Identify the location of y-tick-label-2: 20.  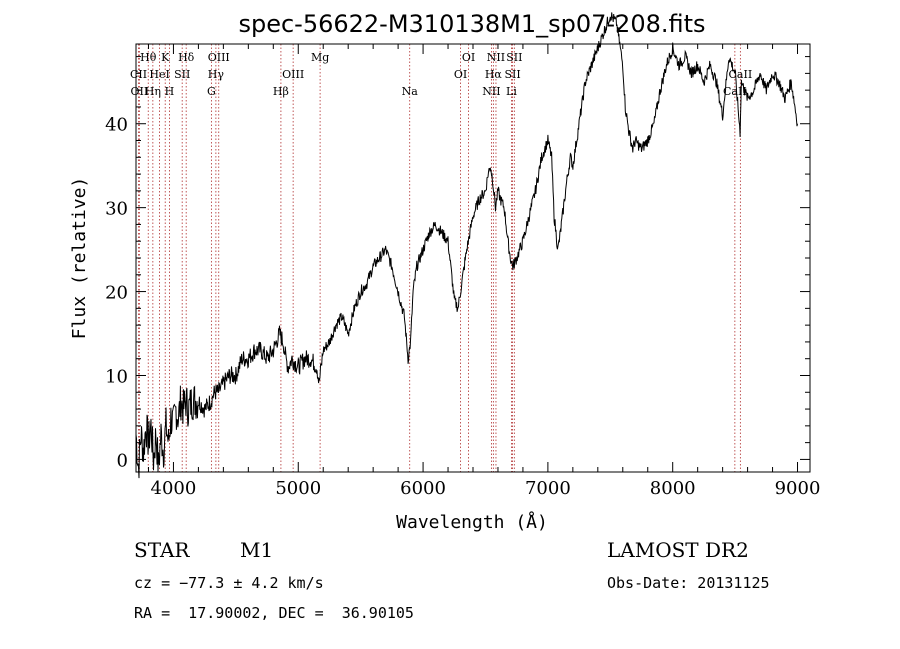
(116, 293).